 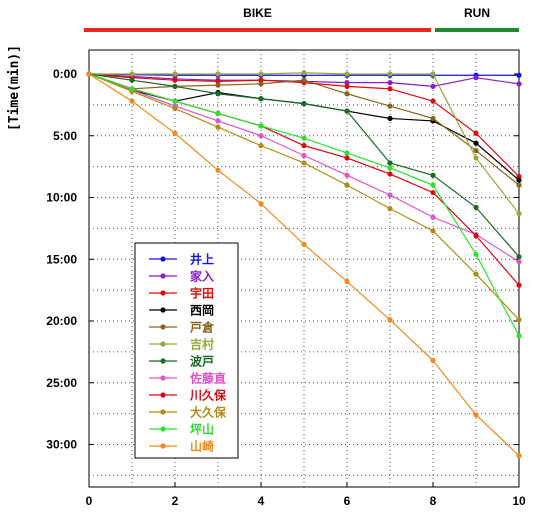 I want to click on legend-entry: 山崎, so click(x=181, y=446).